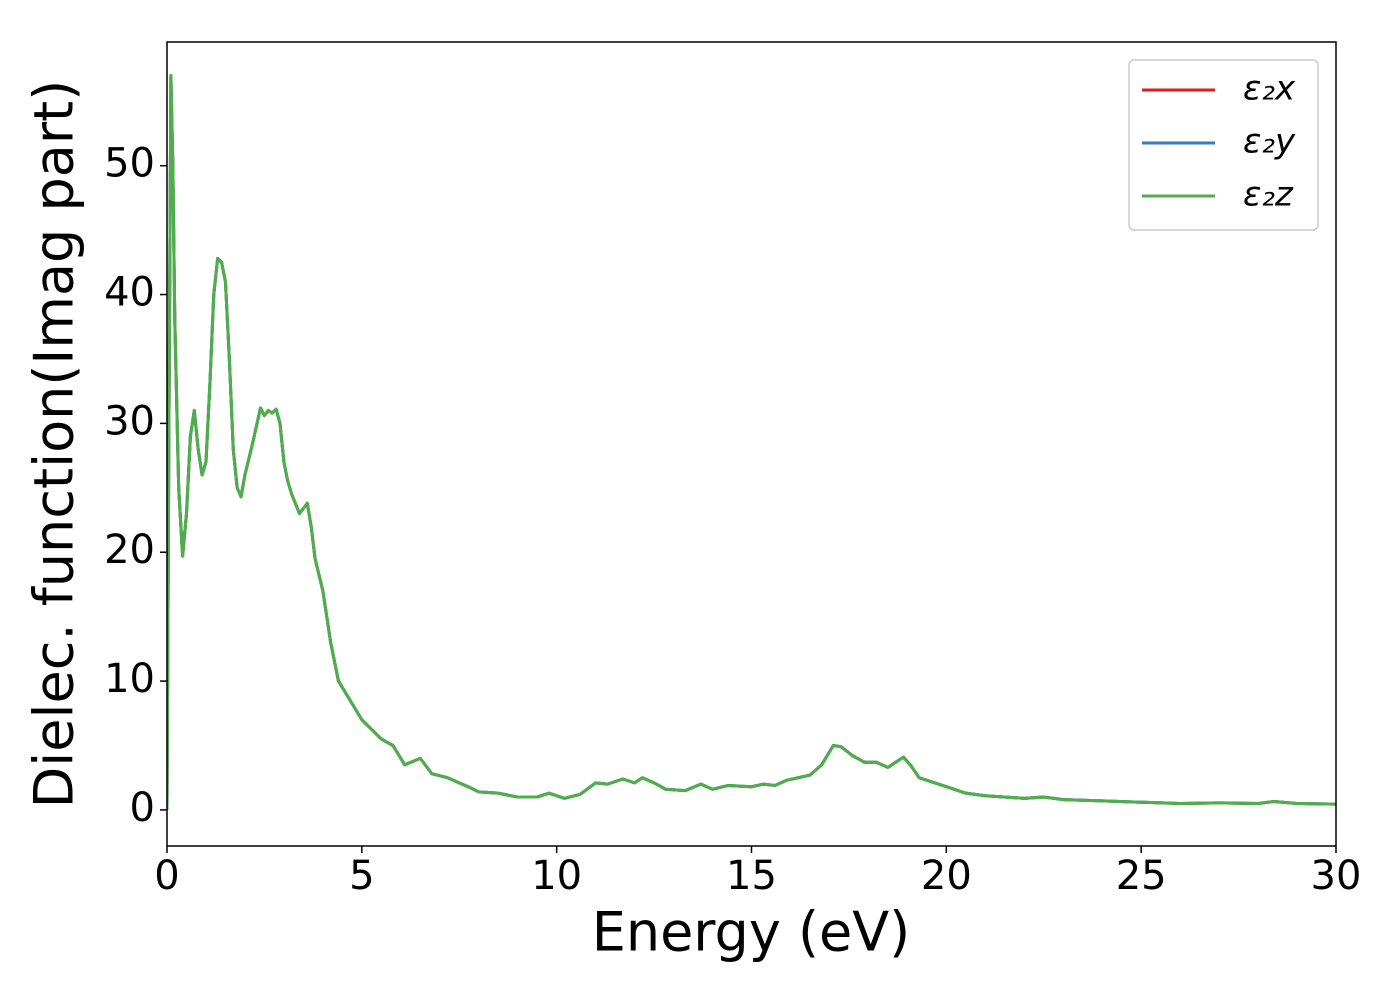  Describe the element at coordinates (142, 808) in the screenshot. I see `y-tick-label: 0` at that location.